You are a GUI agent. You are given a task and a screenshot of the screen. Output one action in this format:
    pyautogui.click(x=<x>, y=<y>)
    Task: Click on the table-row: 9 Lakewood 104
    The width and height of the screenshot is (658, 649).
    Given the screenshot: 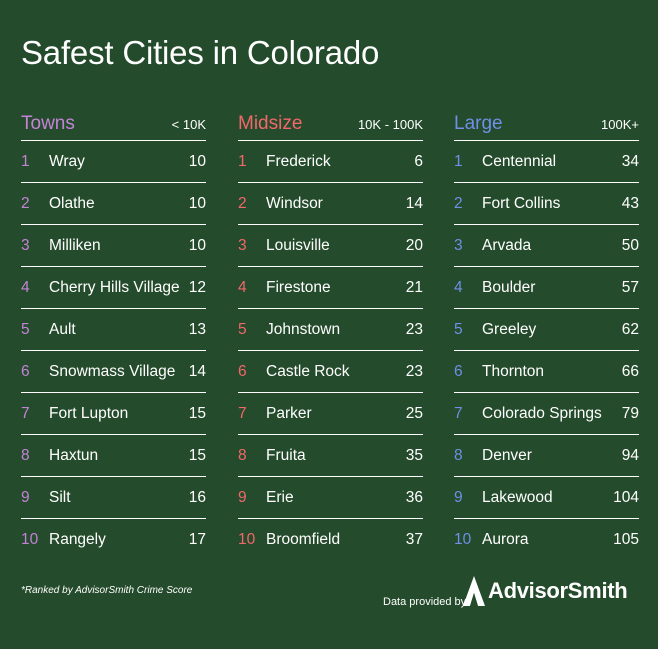 What is the action you would take?
    pyautogui.click(x=546, y=498)
    